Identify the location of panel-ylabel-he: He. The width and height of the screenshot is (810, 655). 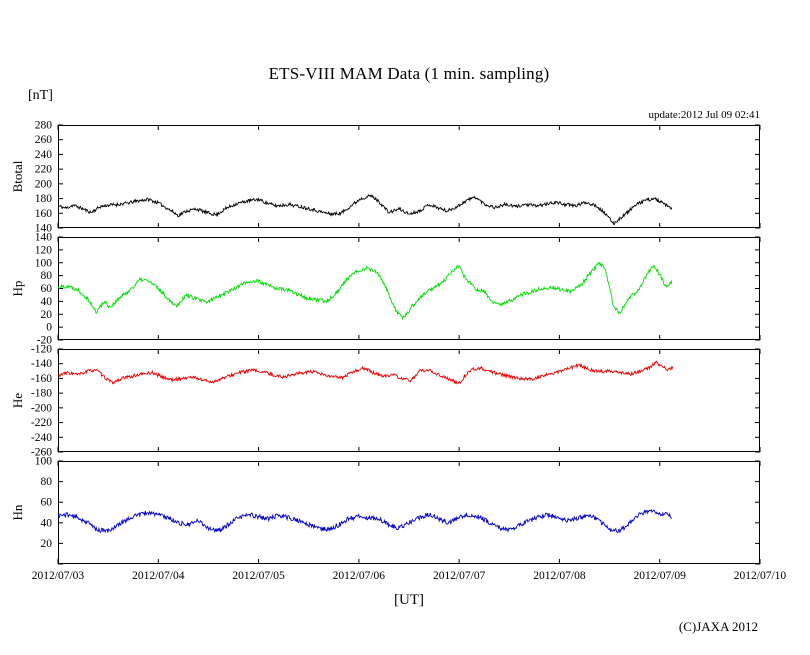
(17, 400).